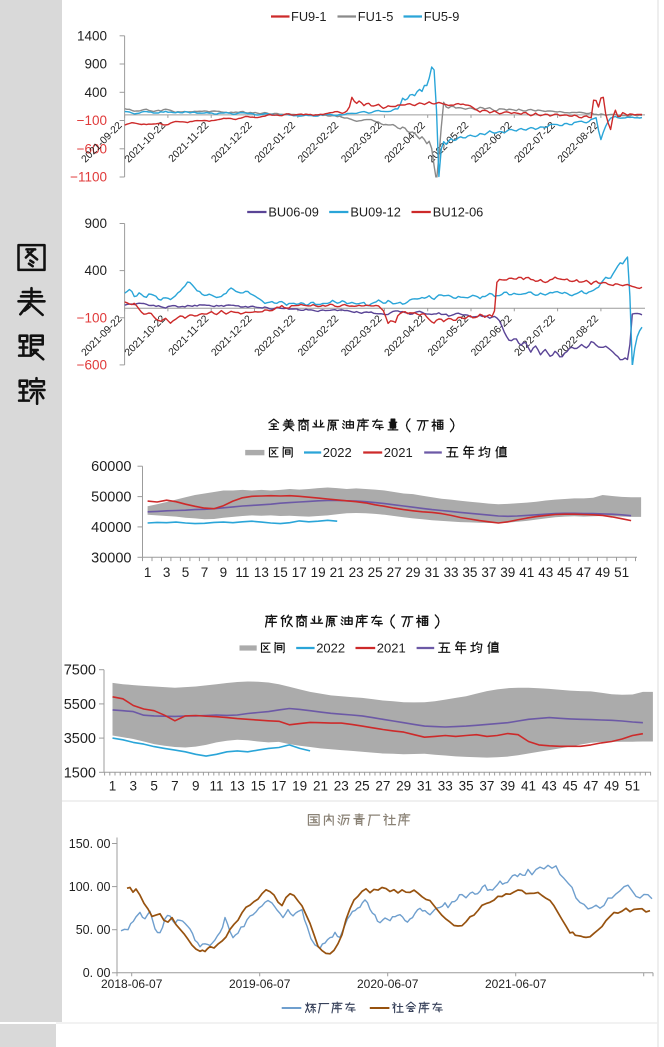  Describe the element at coordinates (111, 528) in the screenshot. I see `svg-text: 40000` at that location.